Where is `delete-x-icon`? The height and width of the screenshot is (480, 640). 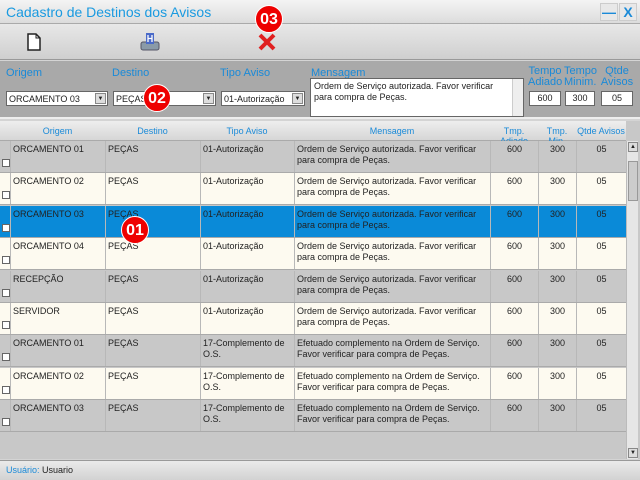 delete-x-icon is located at coordinates (267, 42).